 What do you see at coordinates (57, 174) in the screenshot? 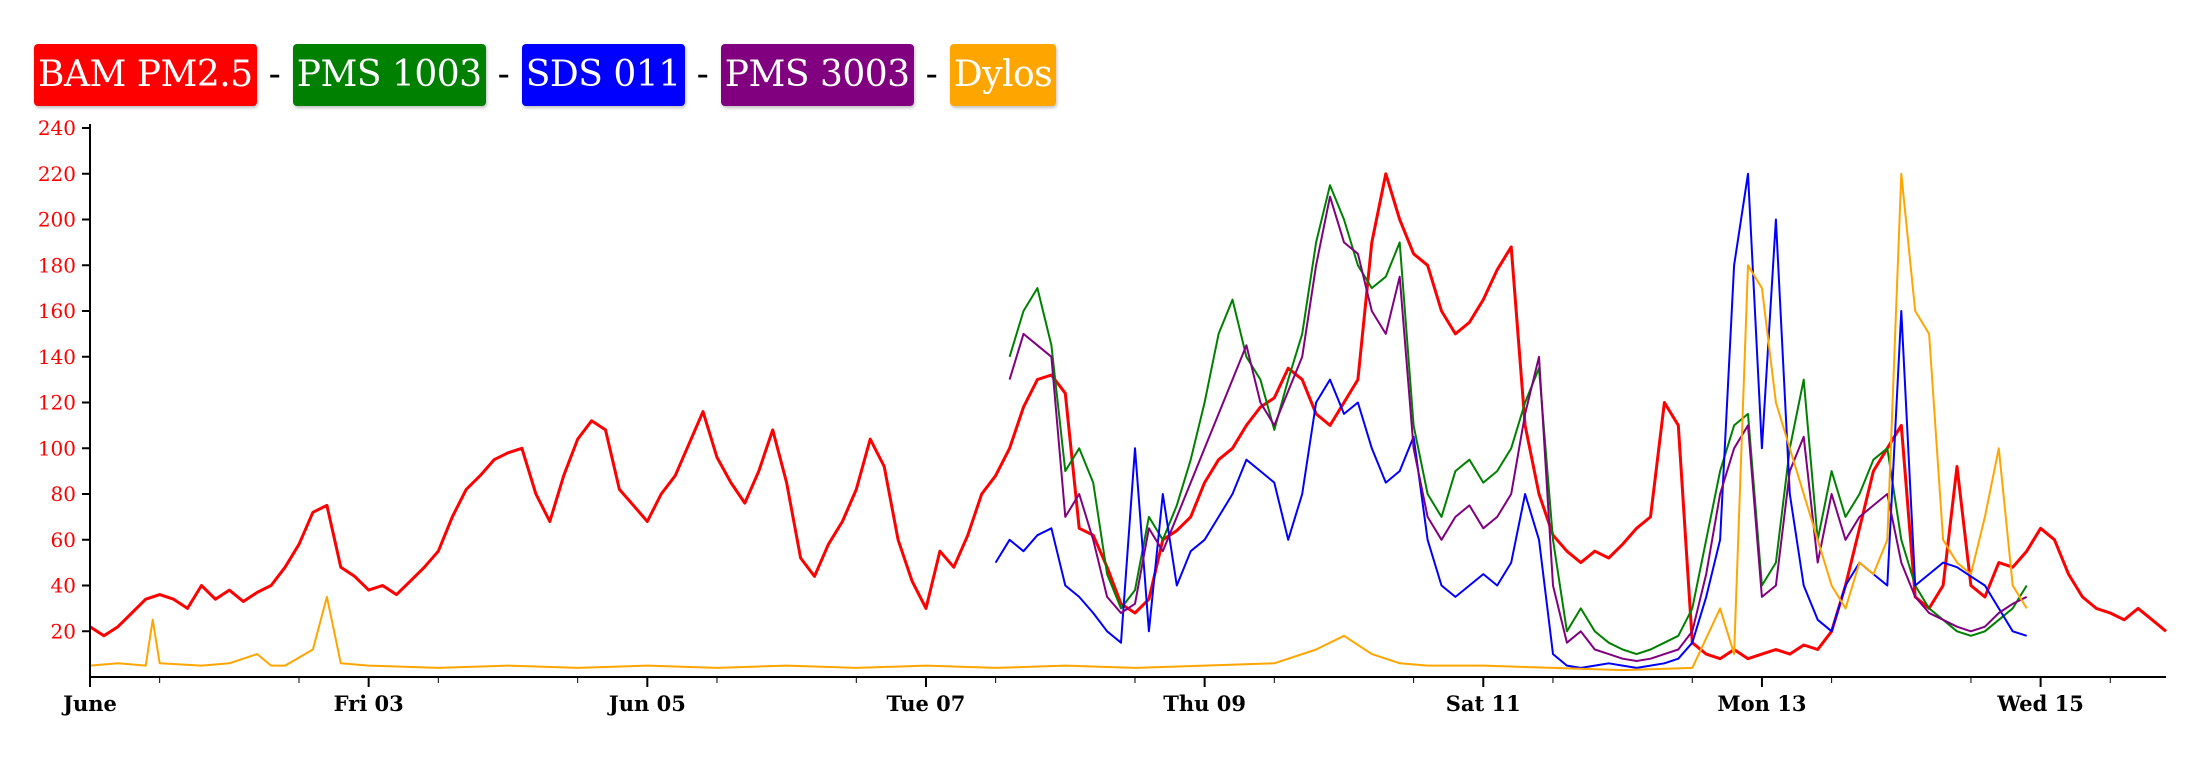
I see `y-tick-label: 220` at bounding box center [57, 174].